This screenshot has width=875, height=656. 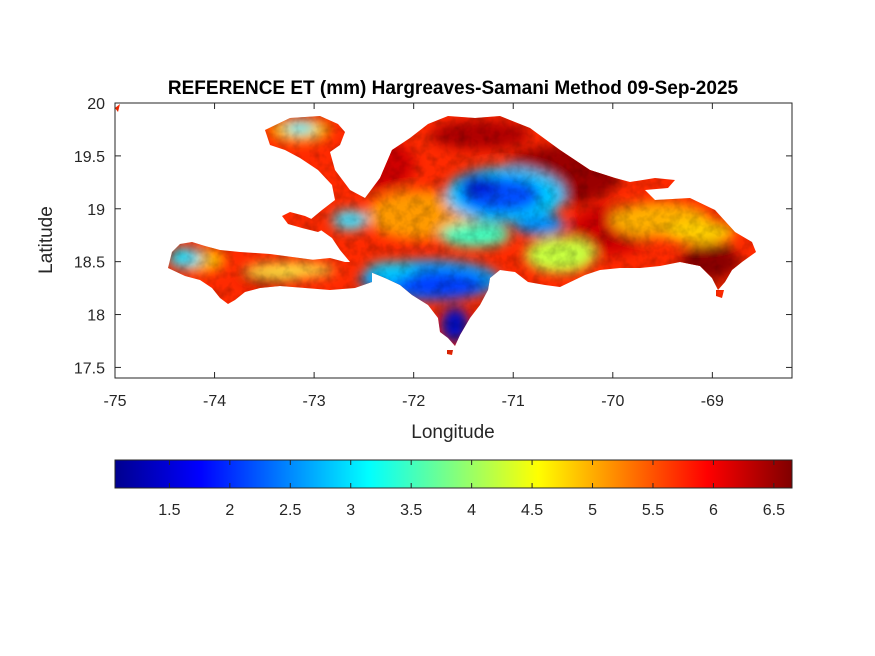 I want to click on colorbar-tick-label: 5, so click(x=592, y=510).